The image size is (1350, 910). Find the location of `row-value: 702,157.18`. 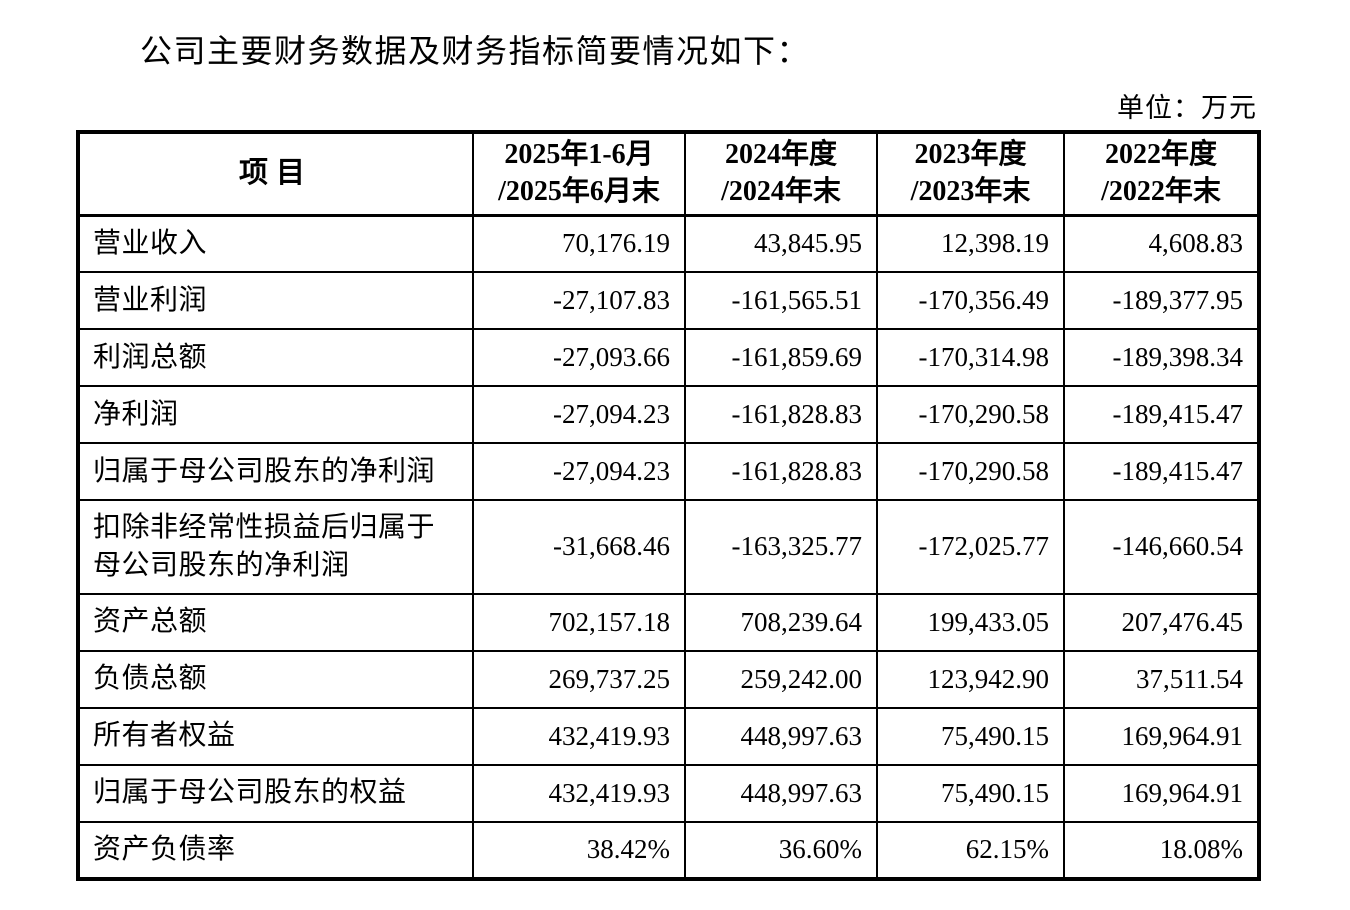

row-value: 702,157.18 is located at coordinates (579, 622).